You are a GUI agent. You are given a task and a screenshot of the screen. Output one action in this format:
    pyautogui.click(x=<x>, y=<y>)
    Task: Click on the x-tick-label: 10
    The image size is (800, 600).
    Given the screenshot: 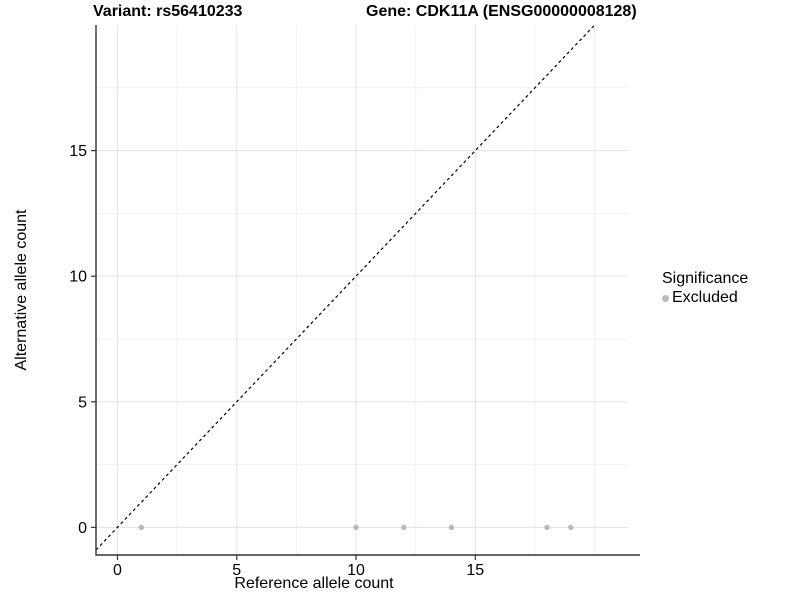 What is the action you would take?
    pyautogui.click(x=356, y=570)
    